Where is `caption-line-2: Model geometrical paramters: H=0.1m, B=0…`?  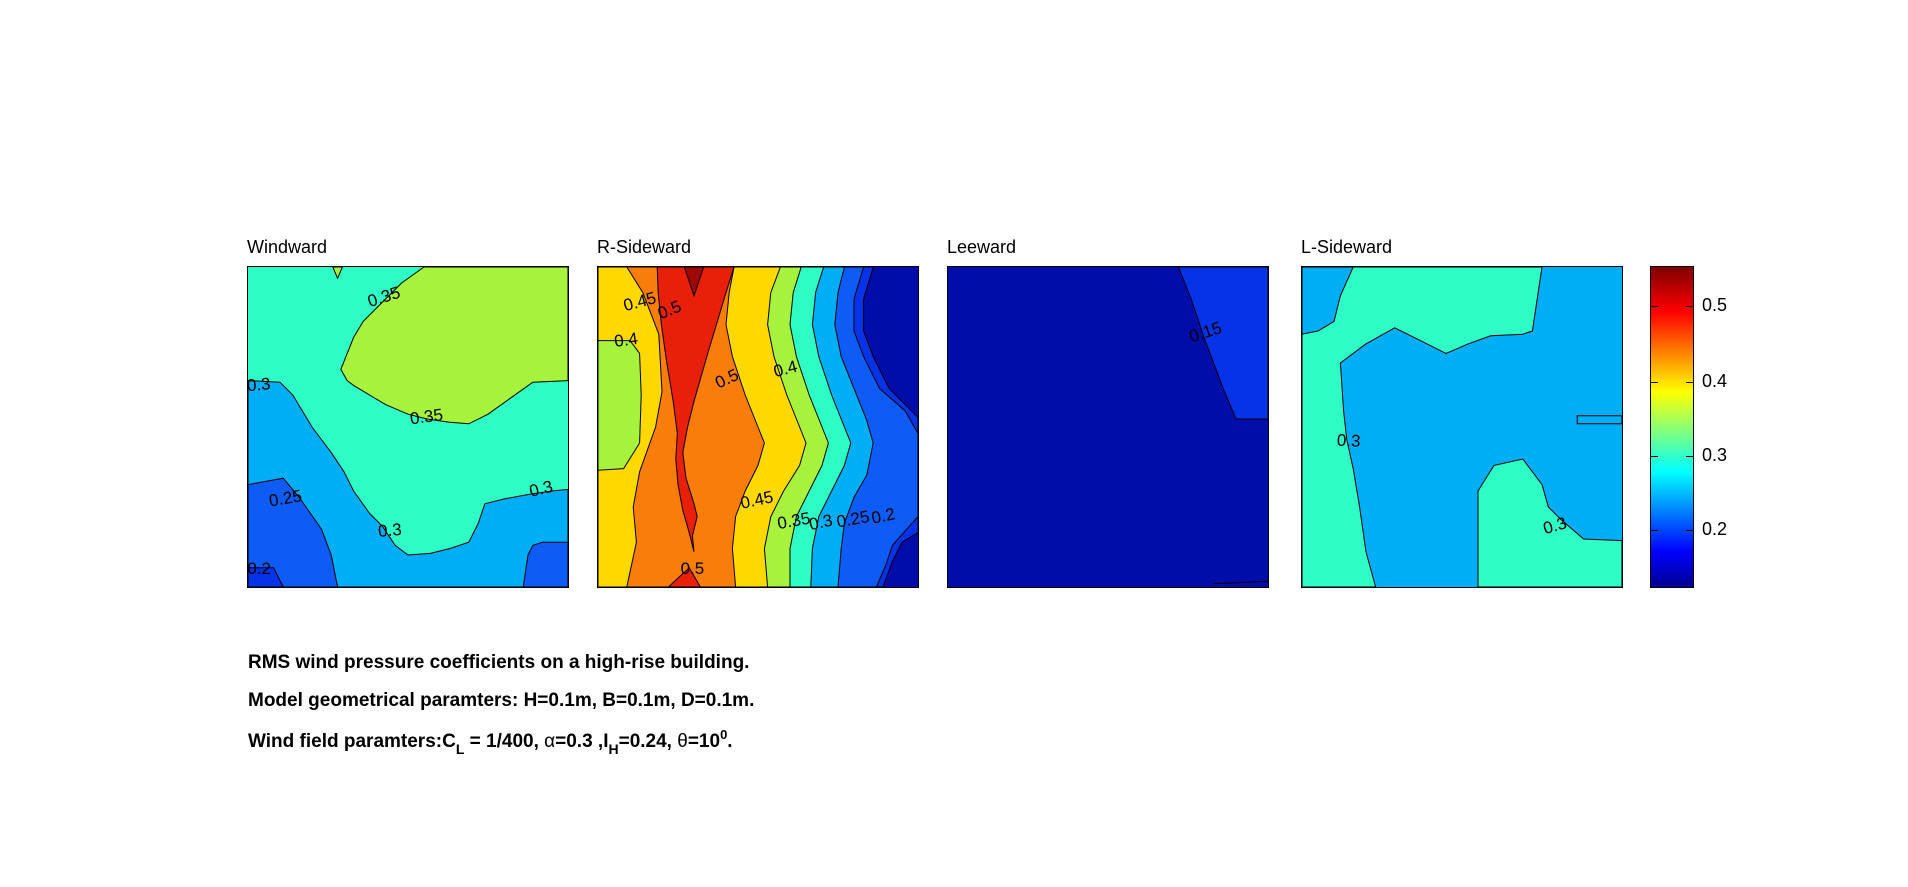
caption-line-2: Model geometrical paramters: H=0.1m, B=0… is located at coordinates (501, 700).